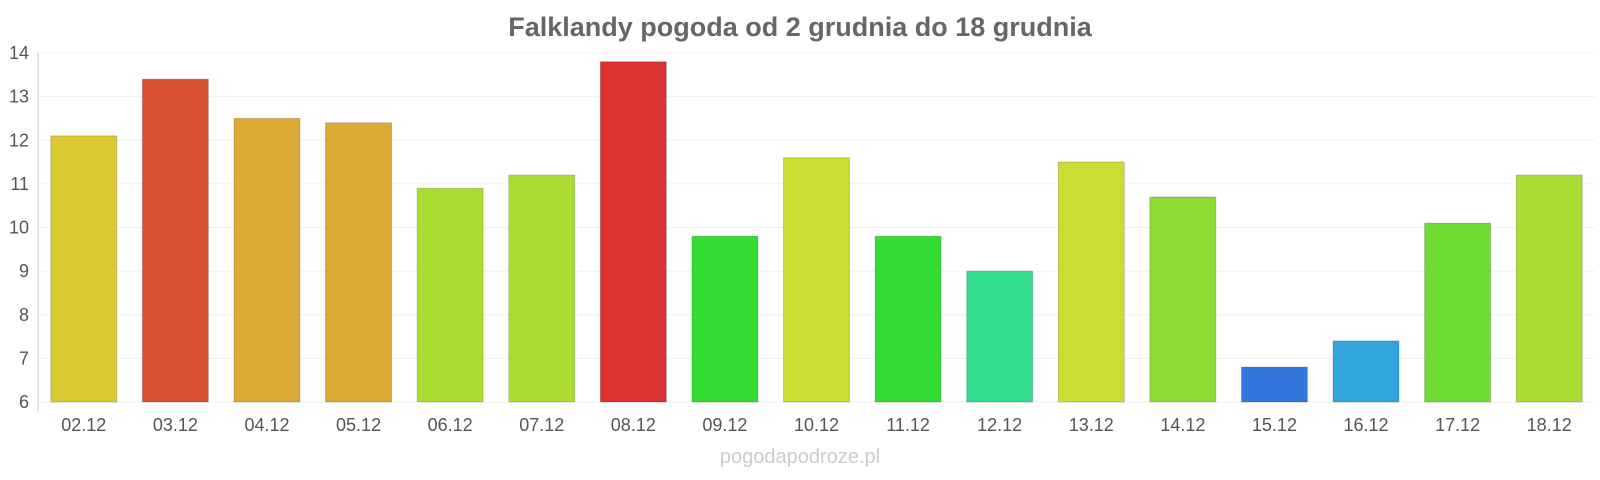 The height and width of the screenshot is (480, 1600). I want to click on bar-08.12, so click(633, 232).